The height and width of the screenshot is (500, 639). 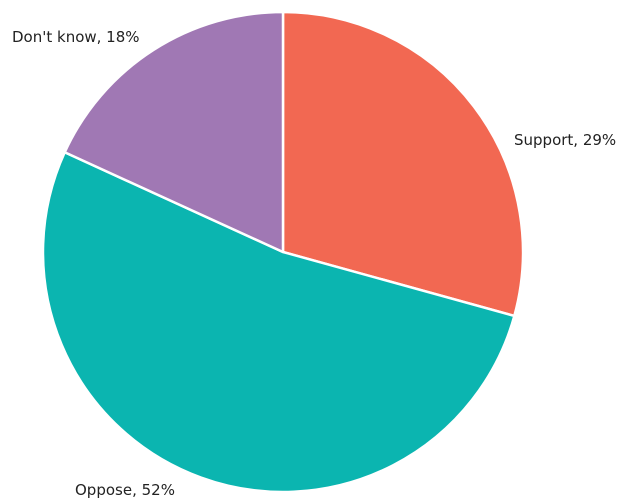 I want to click on slice-label-don-t-know: Don't know, 18%, so click(x=76, y=37).